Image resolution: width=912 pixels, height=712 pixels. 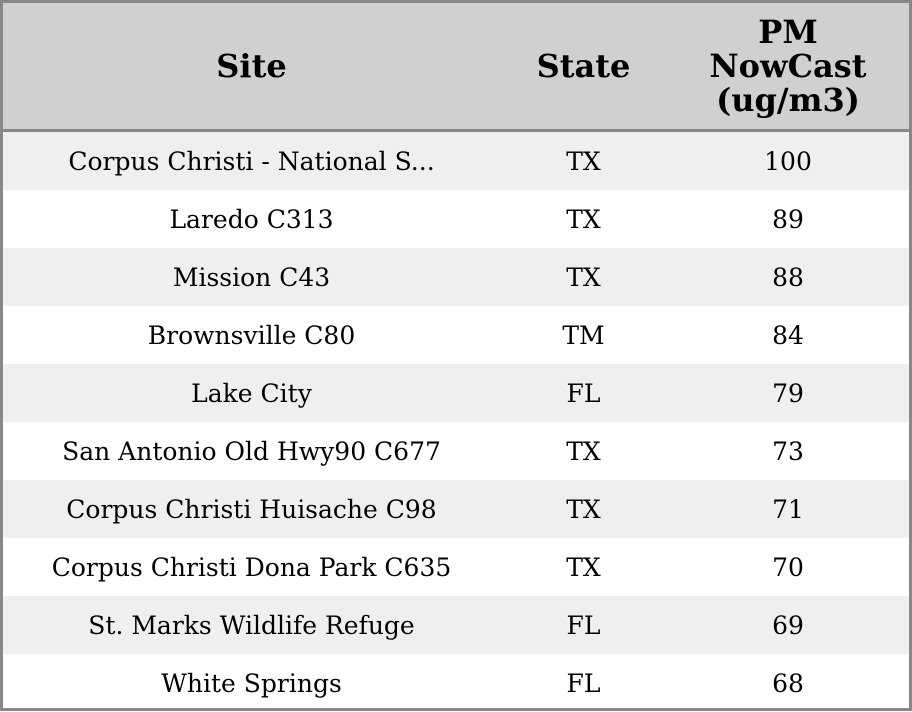 I want to click on table-cell: 68, so click(x=788, y=683).